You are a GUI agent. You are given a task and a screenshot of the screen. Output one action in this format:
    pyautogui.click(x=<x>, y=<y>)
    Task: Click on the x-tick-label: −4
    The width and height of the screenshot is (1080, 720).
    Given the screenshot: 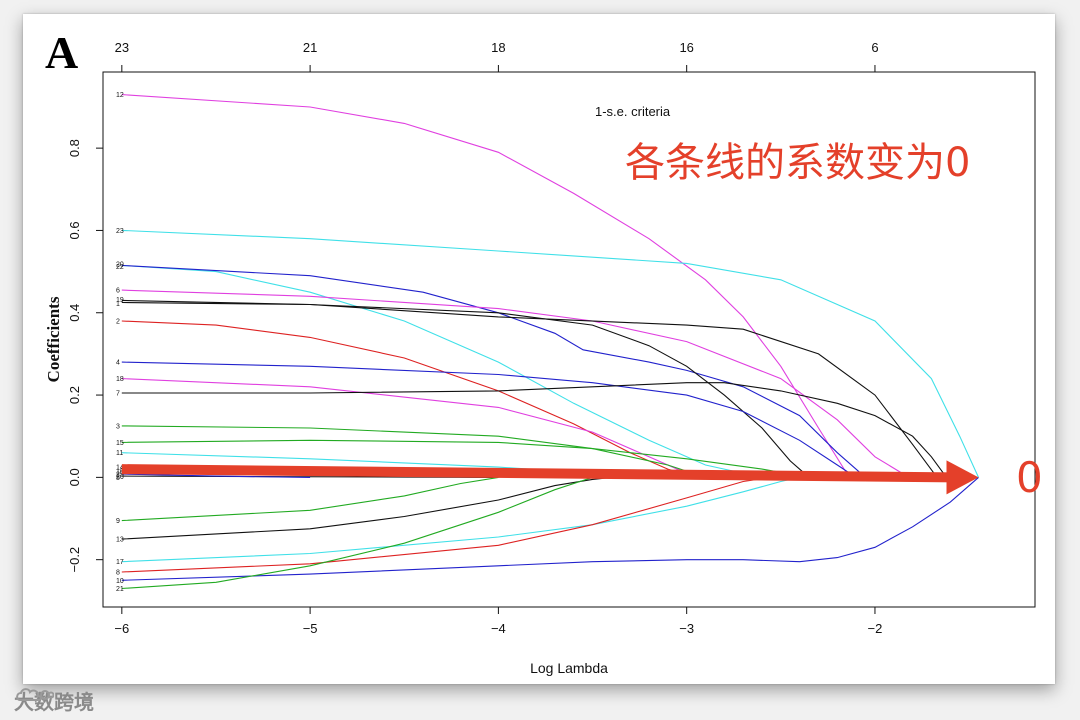 What is the action you would take?
    pyautogui.click(x=498, y=628)
    